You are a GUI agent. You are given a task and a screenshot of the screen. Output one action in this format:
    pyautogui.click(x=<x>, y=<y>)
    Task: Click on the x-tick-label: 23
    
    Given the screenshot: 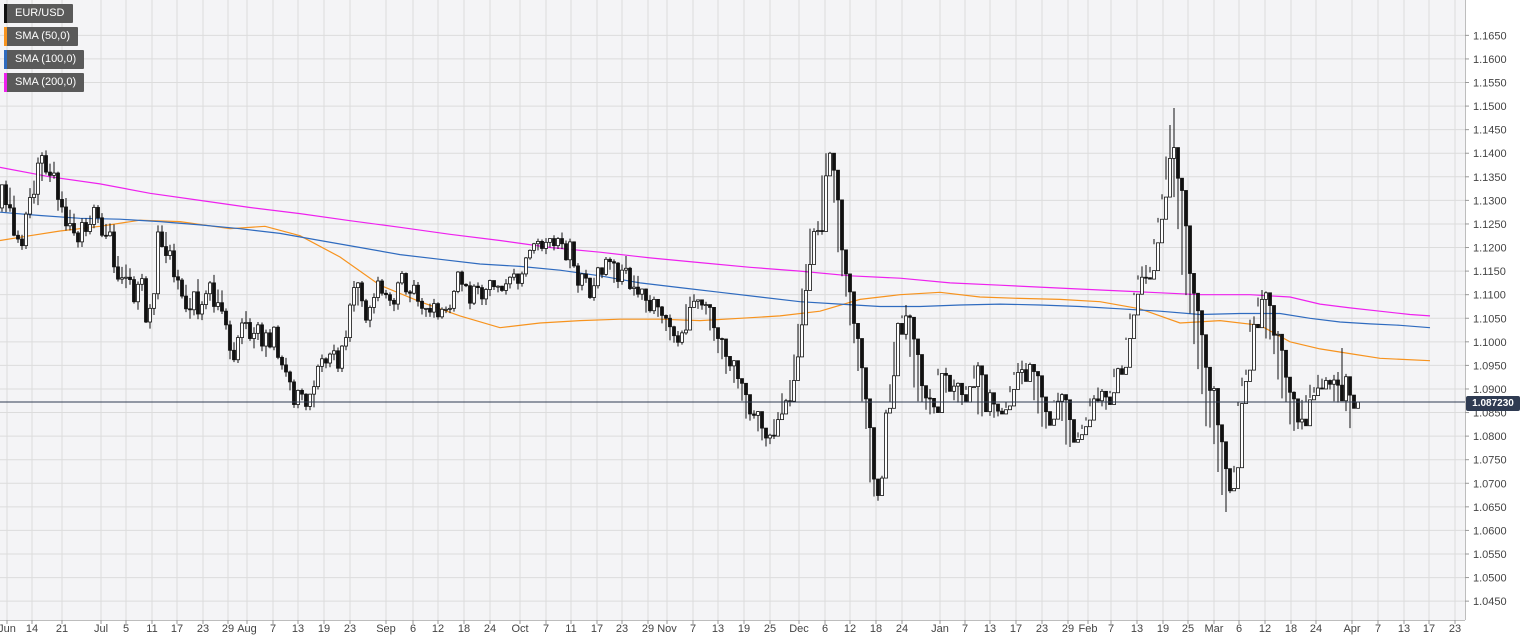 What is the action you would take?
    pyautogui.click(x=350, y=629)
    